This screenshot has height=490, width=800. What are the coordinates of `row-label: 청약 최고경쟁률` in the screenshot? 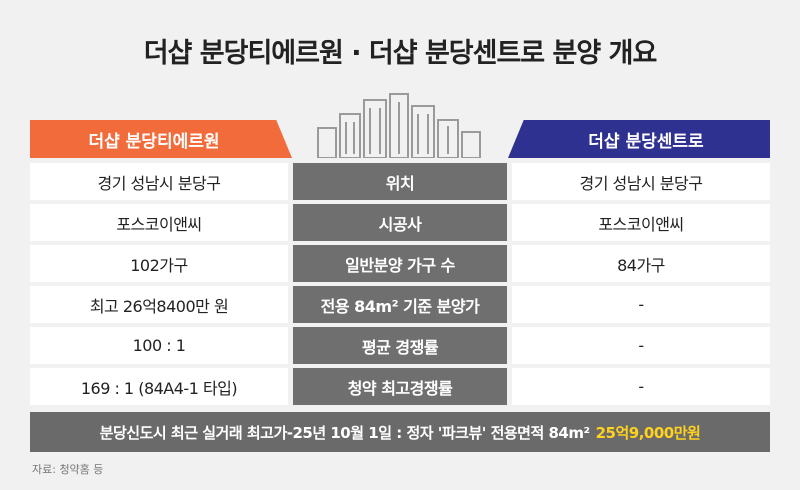 It's located at (400, 386).